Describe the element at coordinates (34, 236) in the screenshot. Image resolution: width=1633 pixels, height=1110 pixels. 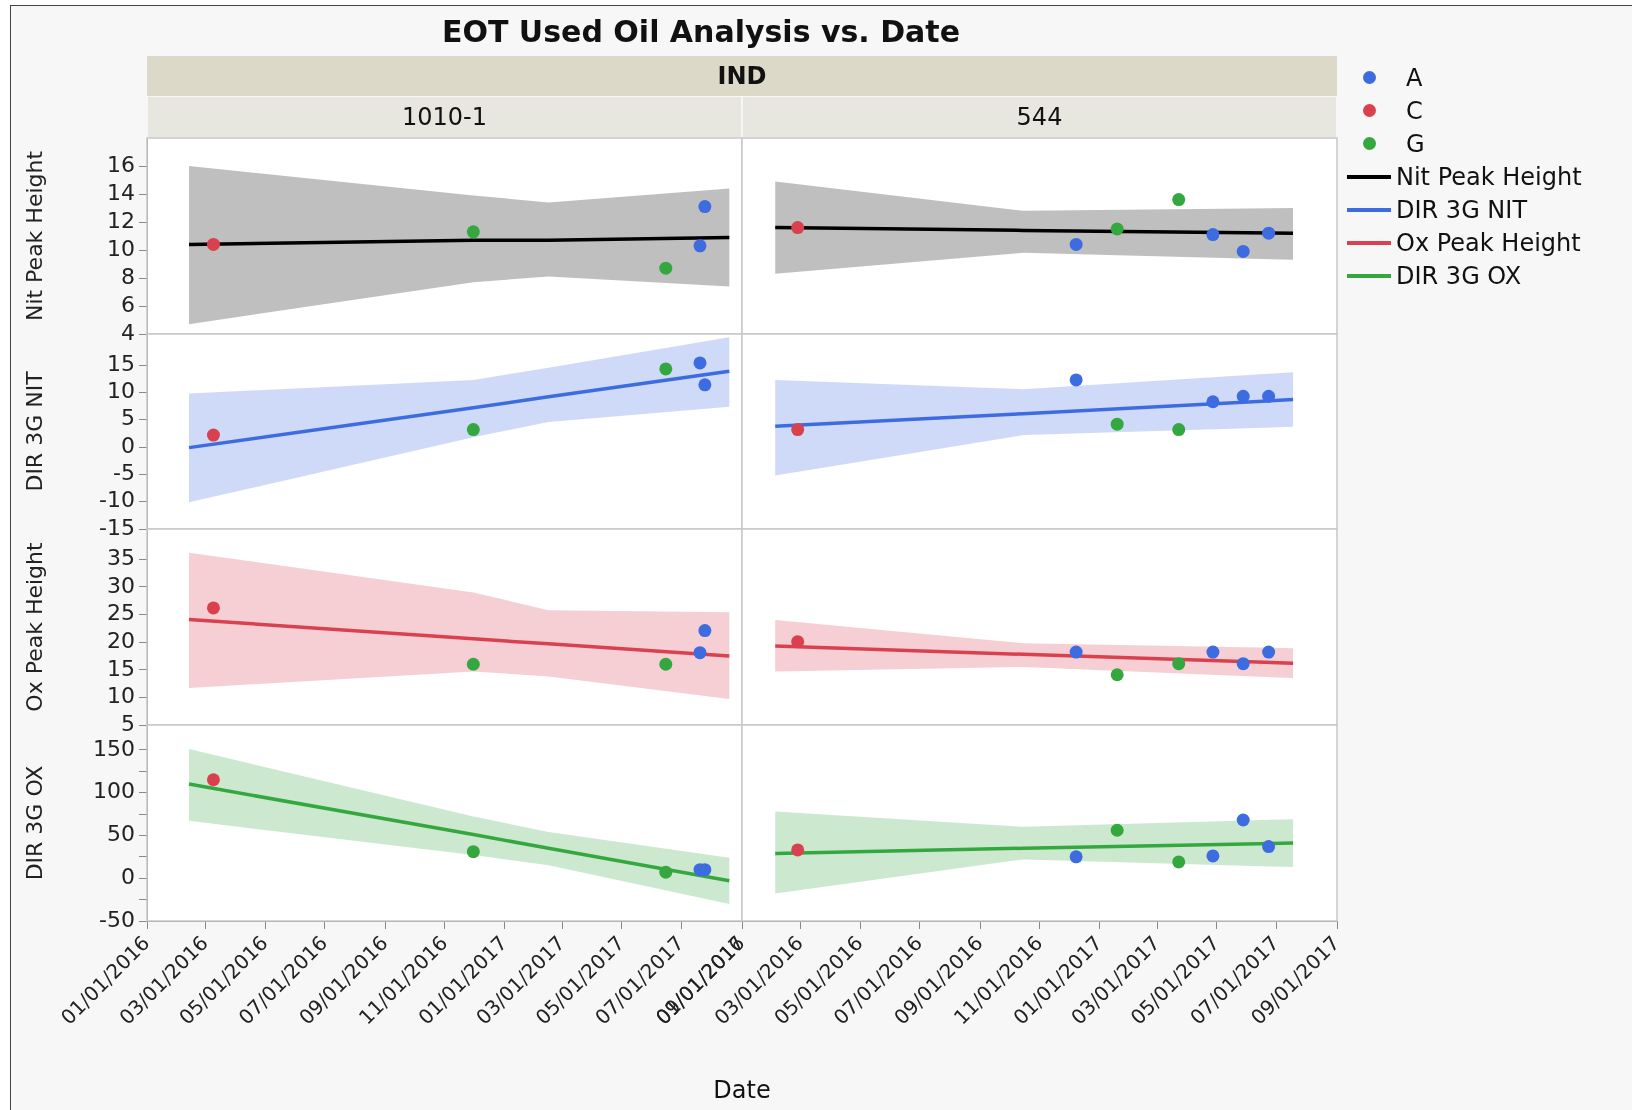
I see `y-axis-title: Nit Peak Height` at that location.